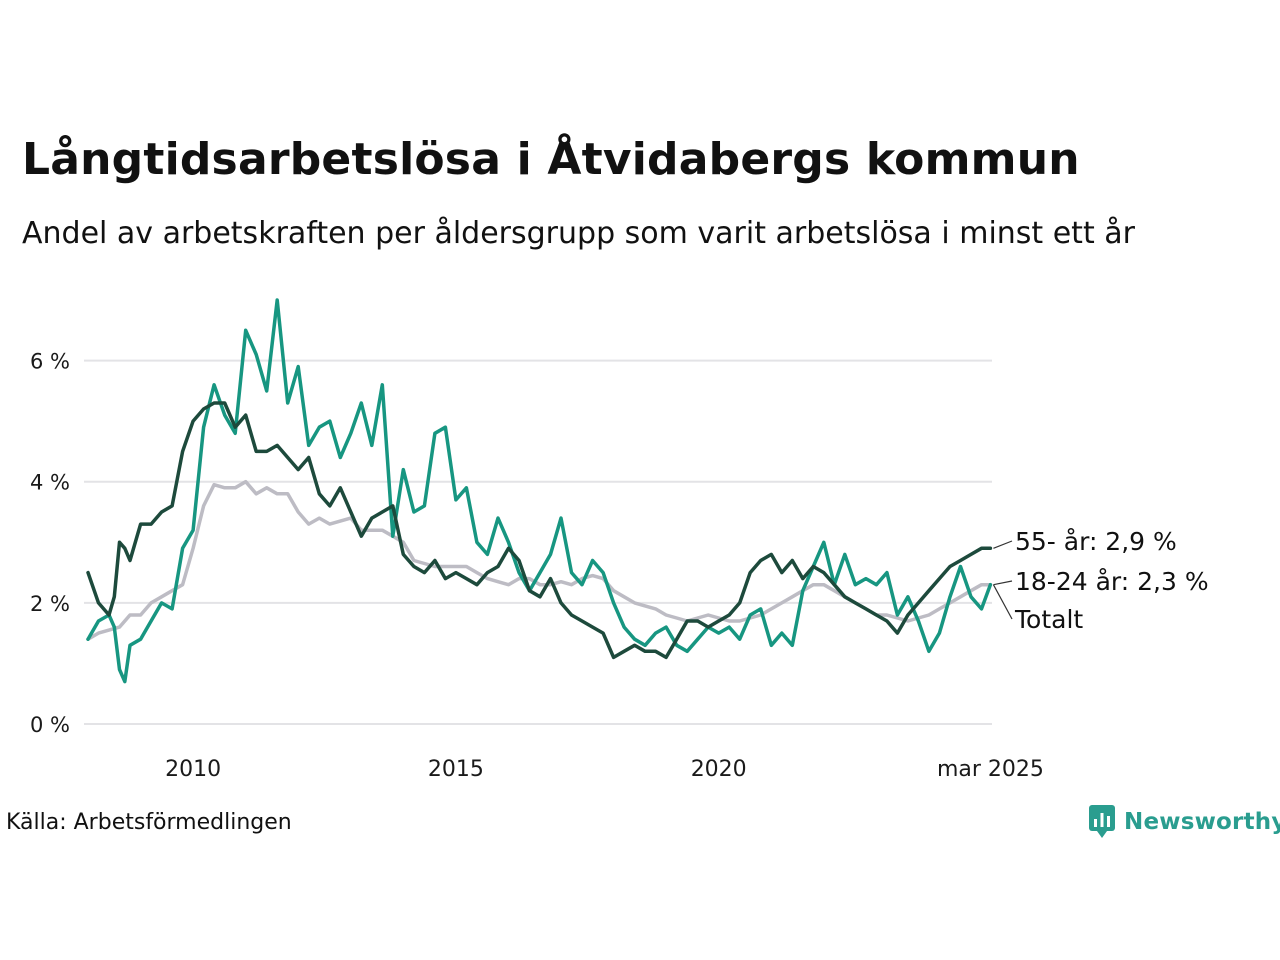 This screenshot has width=1280, height=960. Describe the element at coordinates (50, 725) in the screenshot. I see `y-tick-label: 0 %` at that location.